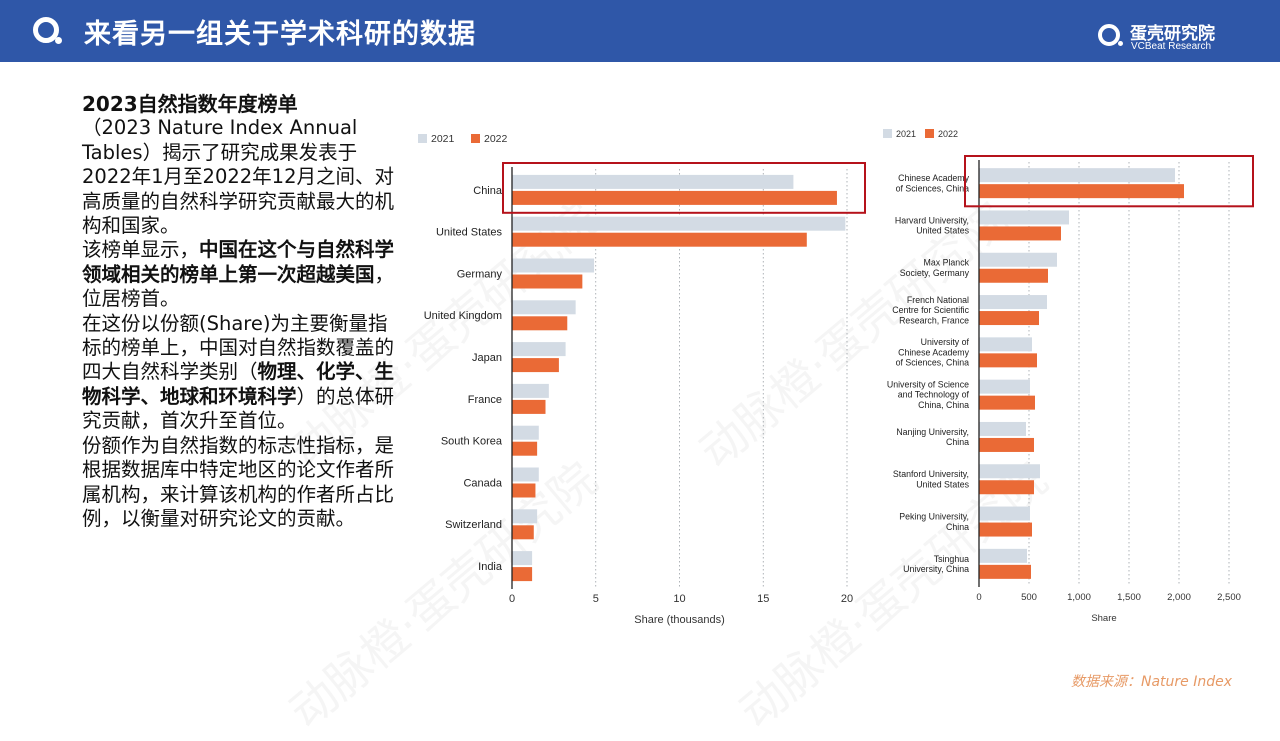  What do you see at coordinates (1179, 597) in the screenshot?
I see `x-tick-label: 2,000` at bounding box center [1179, 597].